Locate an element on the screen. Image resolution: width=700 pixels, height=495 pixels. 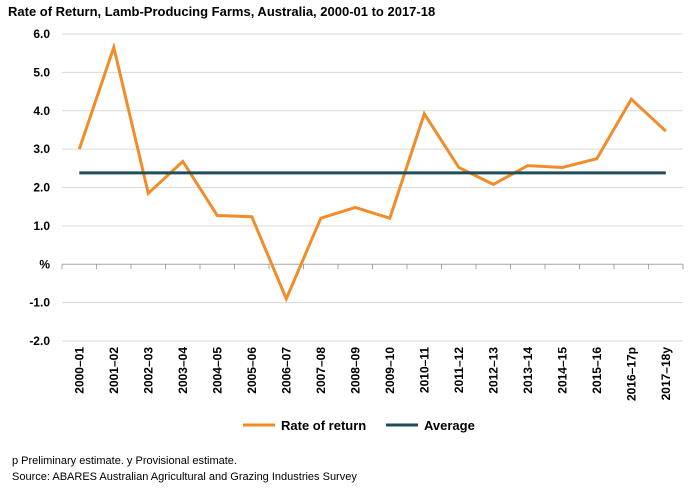
x-tick-label: 2007–08 is located at coordinates (321, 370).